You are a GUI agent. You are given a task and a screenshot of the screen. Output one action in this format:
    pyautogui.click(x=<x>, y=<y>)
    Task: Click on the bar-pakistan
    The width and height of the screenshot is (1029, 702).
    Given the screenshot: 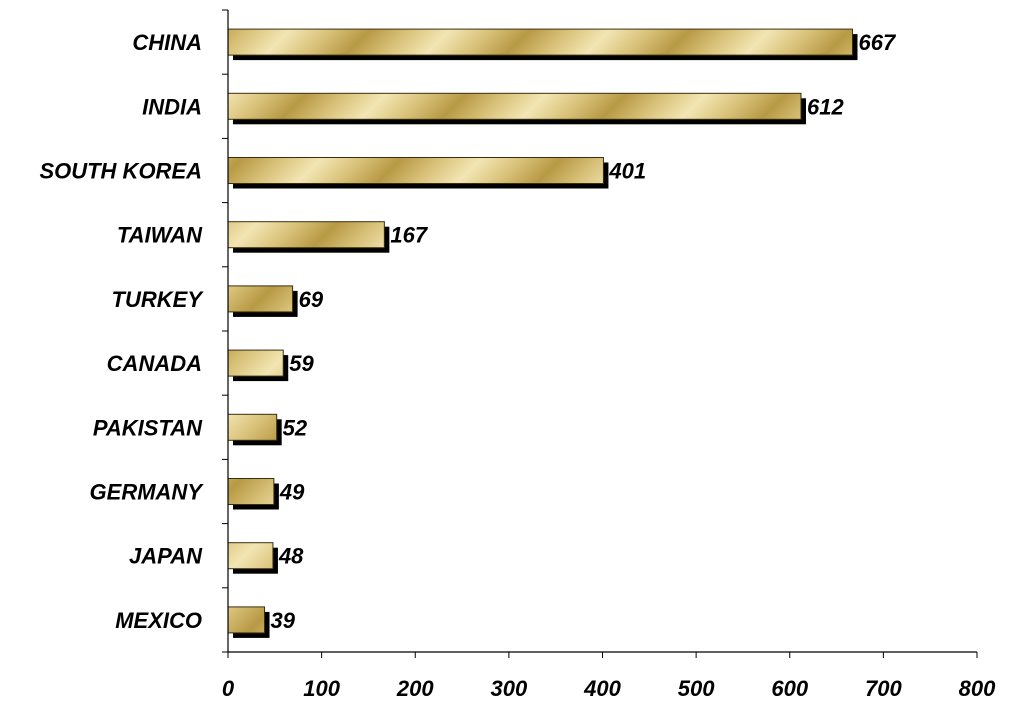 What is the action you would take?
    pyautogui.click(x=252, y=427)
    